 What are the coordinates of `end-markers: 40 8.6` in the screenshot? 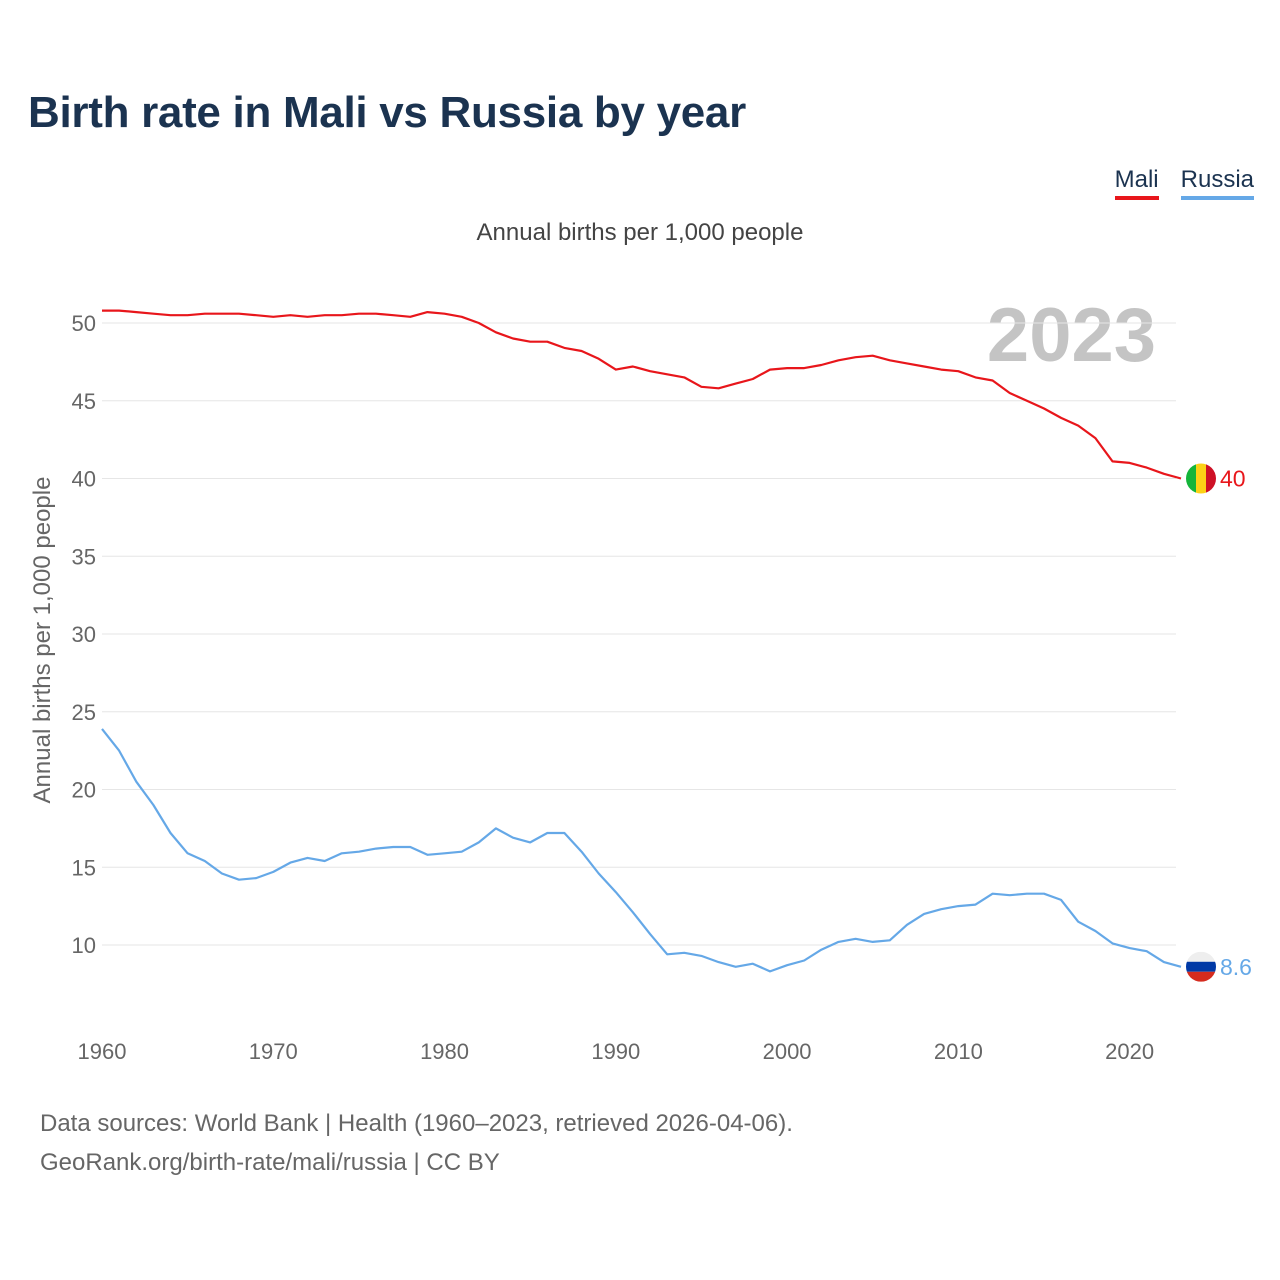 It's located at (1219, 722).